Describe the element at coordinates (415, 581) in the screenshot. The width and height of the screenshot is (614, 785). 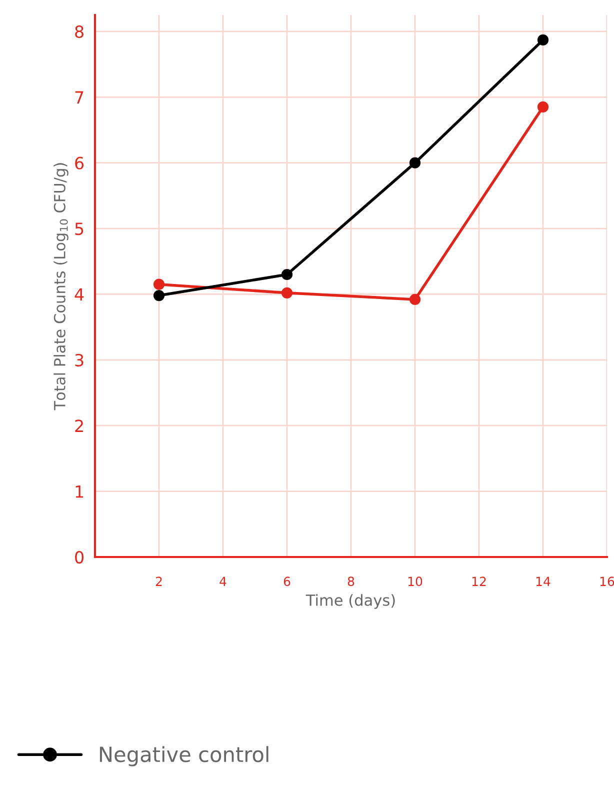
I see `x-tick-label: 10` at that location.